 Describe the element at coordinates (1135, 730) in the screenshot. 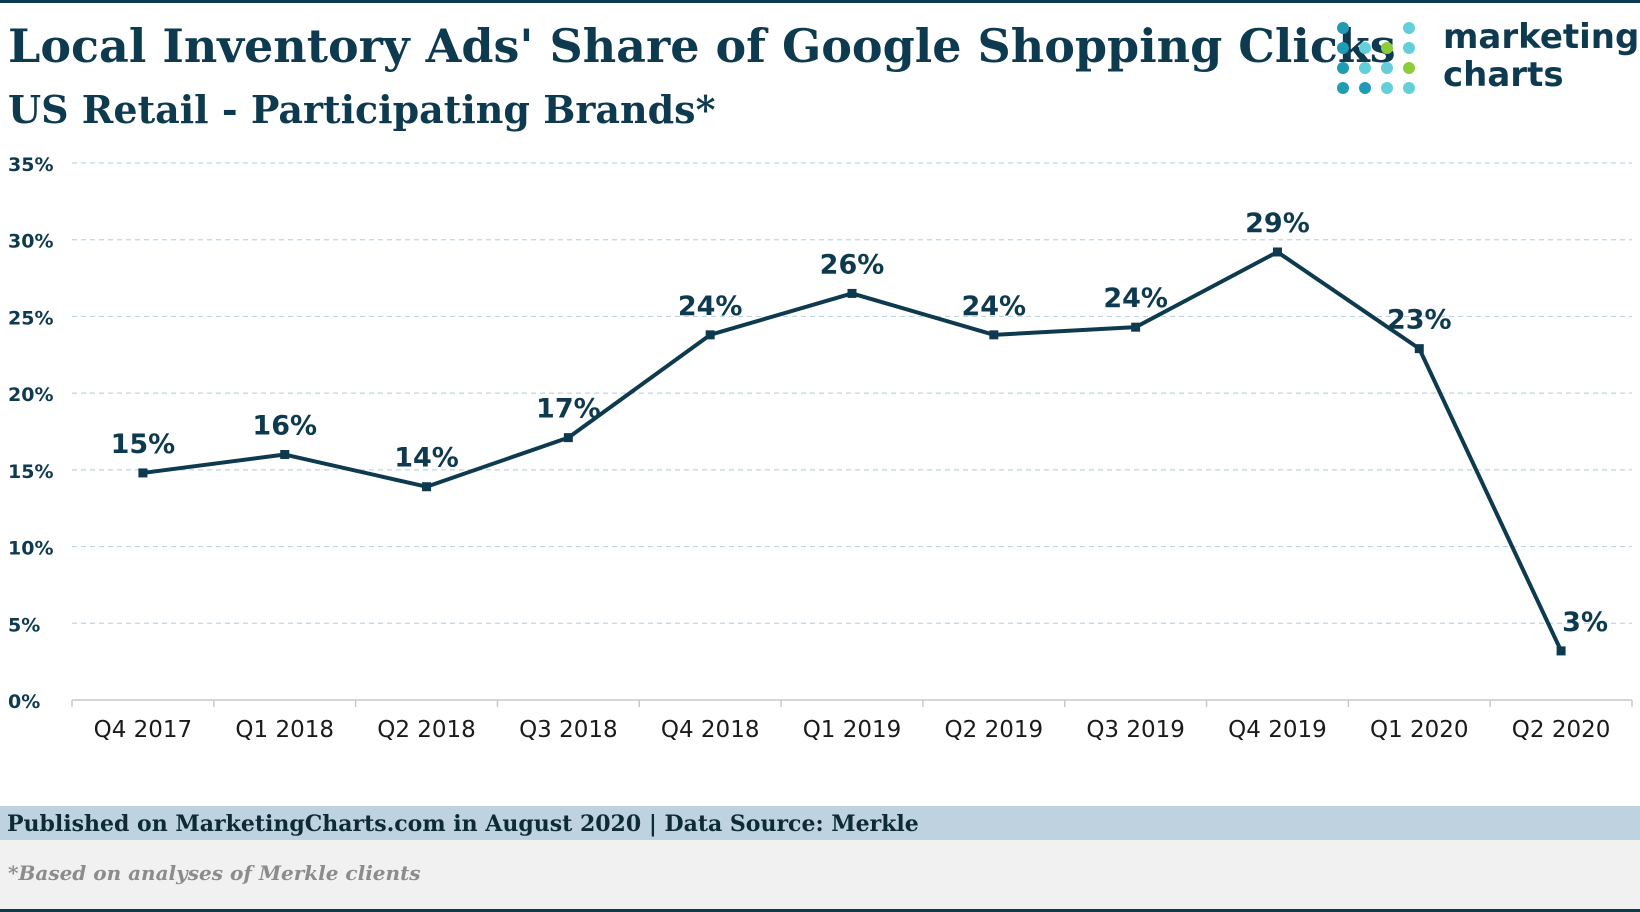

I see `x-tick-label: Q3 2019` at that location.